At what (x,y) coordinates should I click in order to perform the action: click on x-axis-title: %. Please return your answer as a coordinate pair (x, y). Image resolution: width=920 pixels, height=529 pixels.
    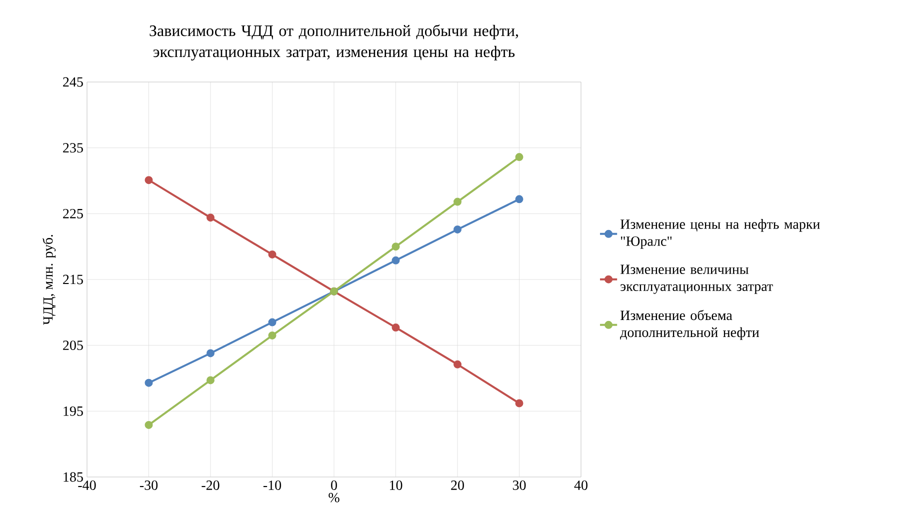
    Looking at the image, I should click on (334, 497).